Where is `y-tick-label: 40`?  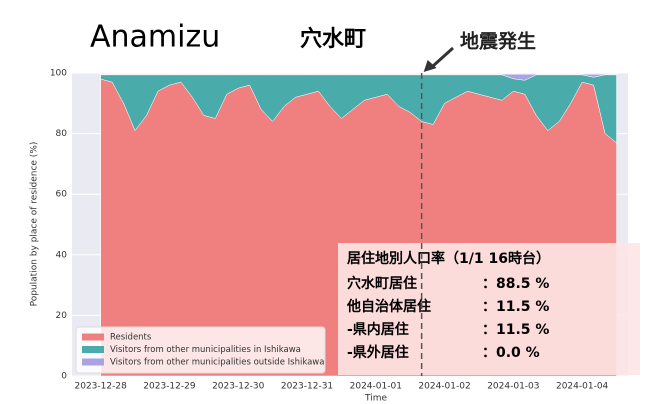 y-tick-label: 40 is located at coordinates (62, 255).